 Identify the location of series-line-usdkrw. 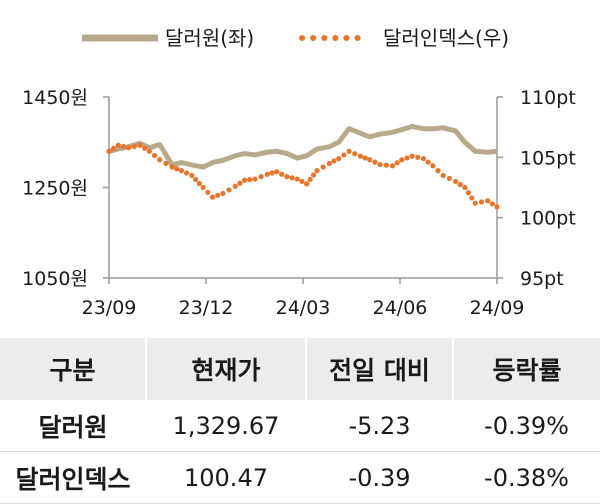
(303, 146).